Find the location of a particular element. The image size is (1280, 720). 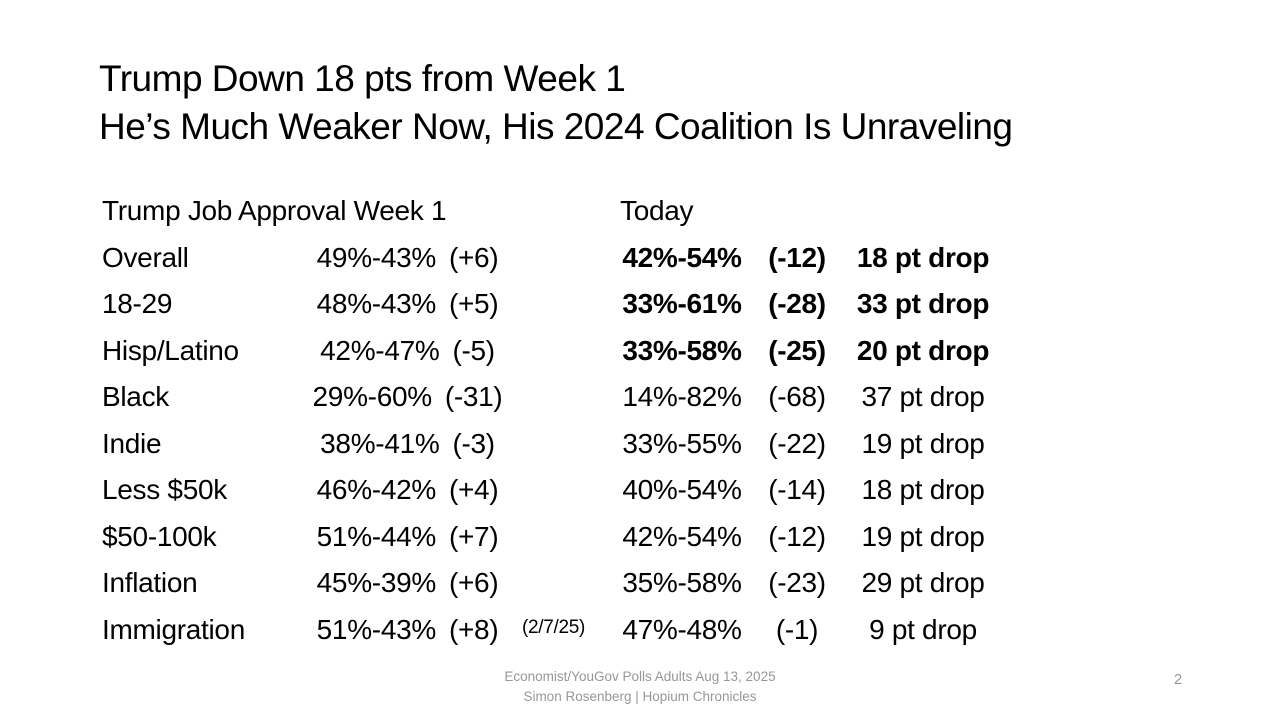

row-today-pct: 33%-61% is located at coordinates (682, 304).